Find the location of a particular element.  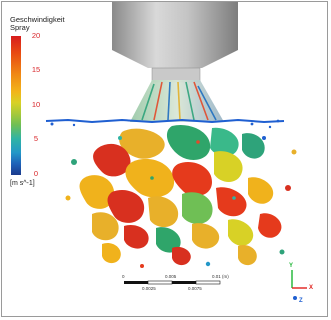

legend-title-line1: Geschwindigkeit is located at coordinates (37, 19).